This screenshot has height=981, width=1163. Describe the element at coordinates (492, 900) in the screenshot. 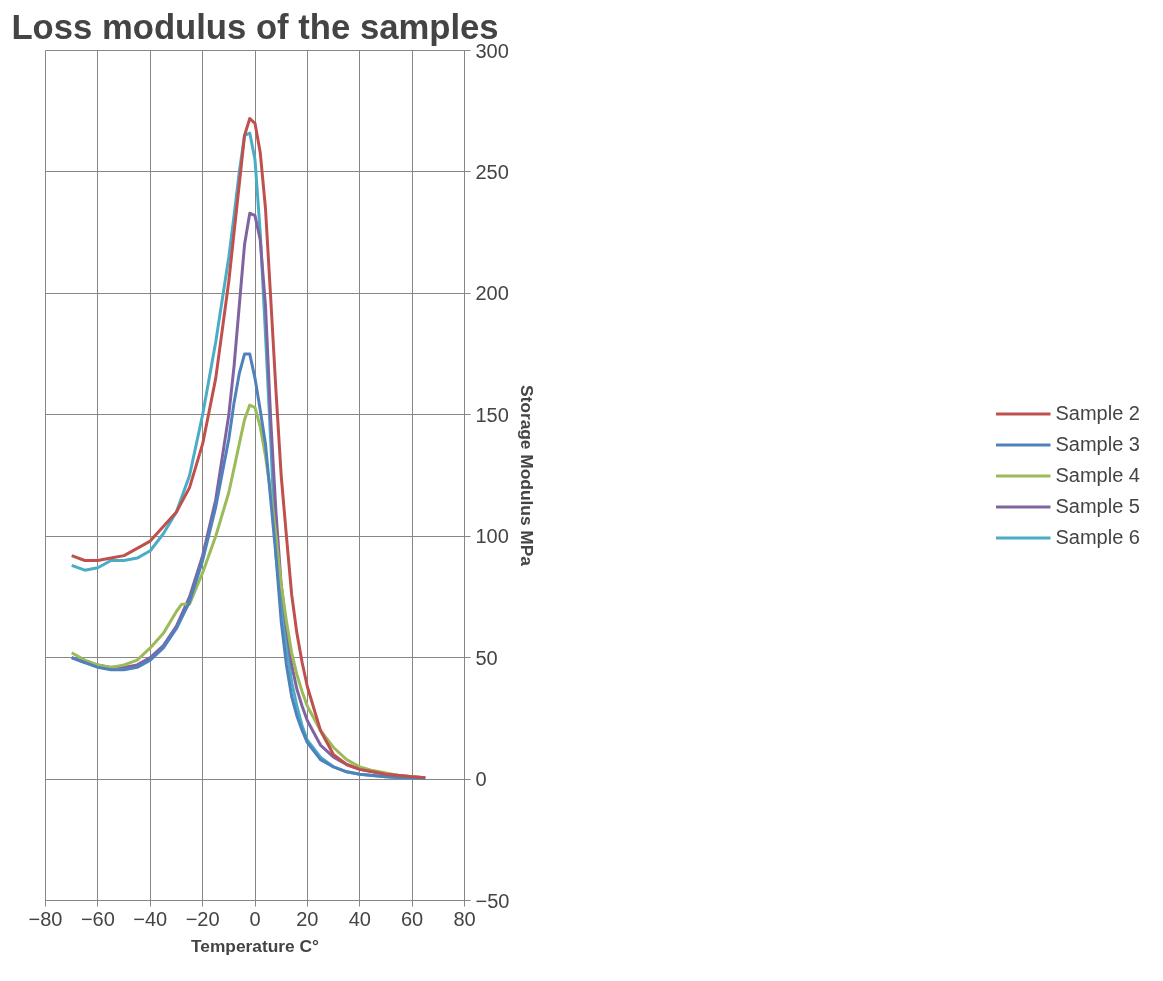

I see `y-tick-label: −50` at that location.